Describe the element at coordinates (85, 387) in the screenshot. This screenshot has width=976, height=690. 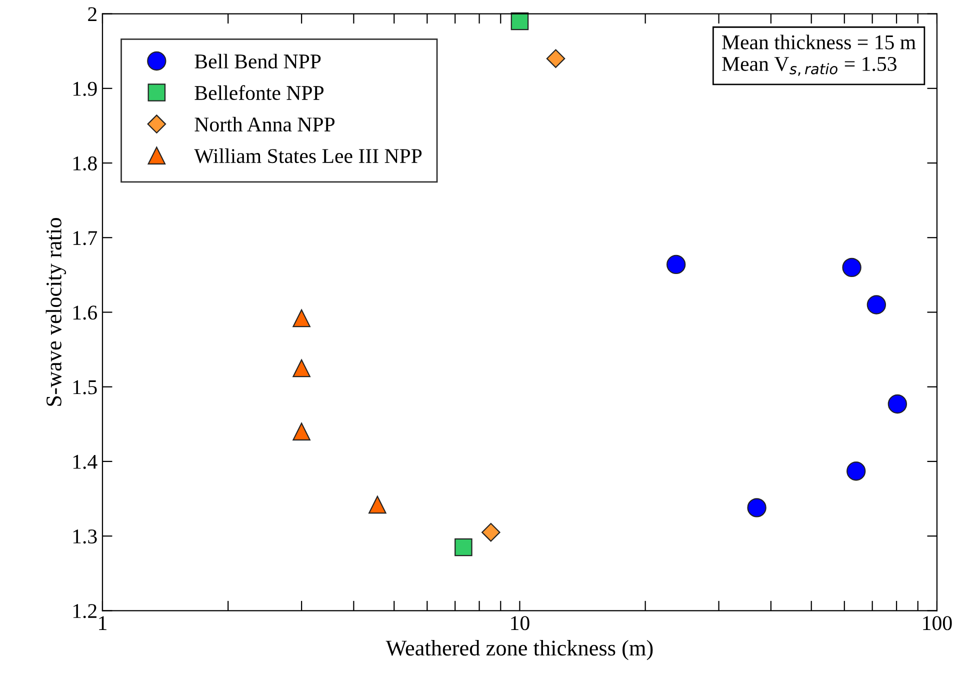
I see `y-tick-label: 1.5` at that location.